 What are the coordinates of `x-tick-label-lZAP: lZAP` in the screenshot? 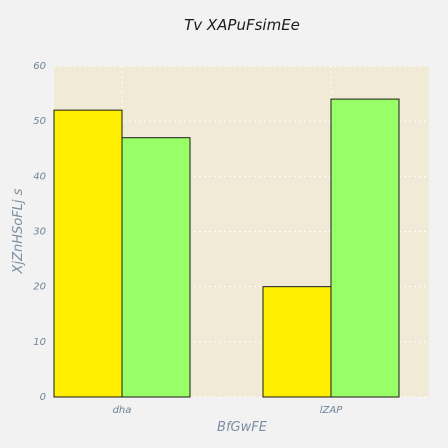 It's located at (331, 410).